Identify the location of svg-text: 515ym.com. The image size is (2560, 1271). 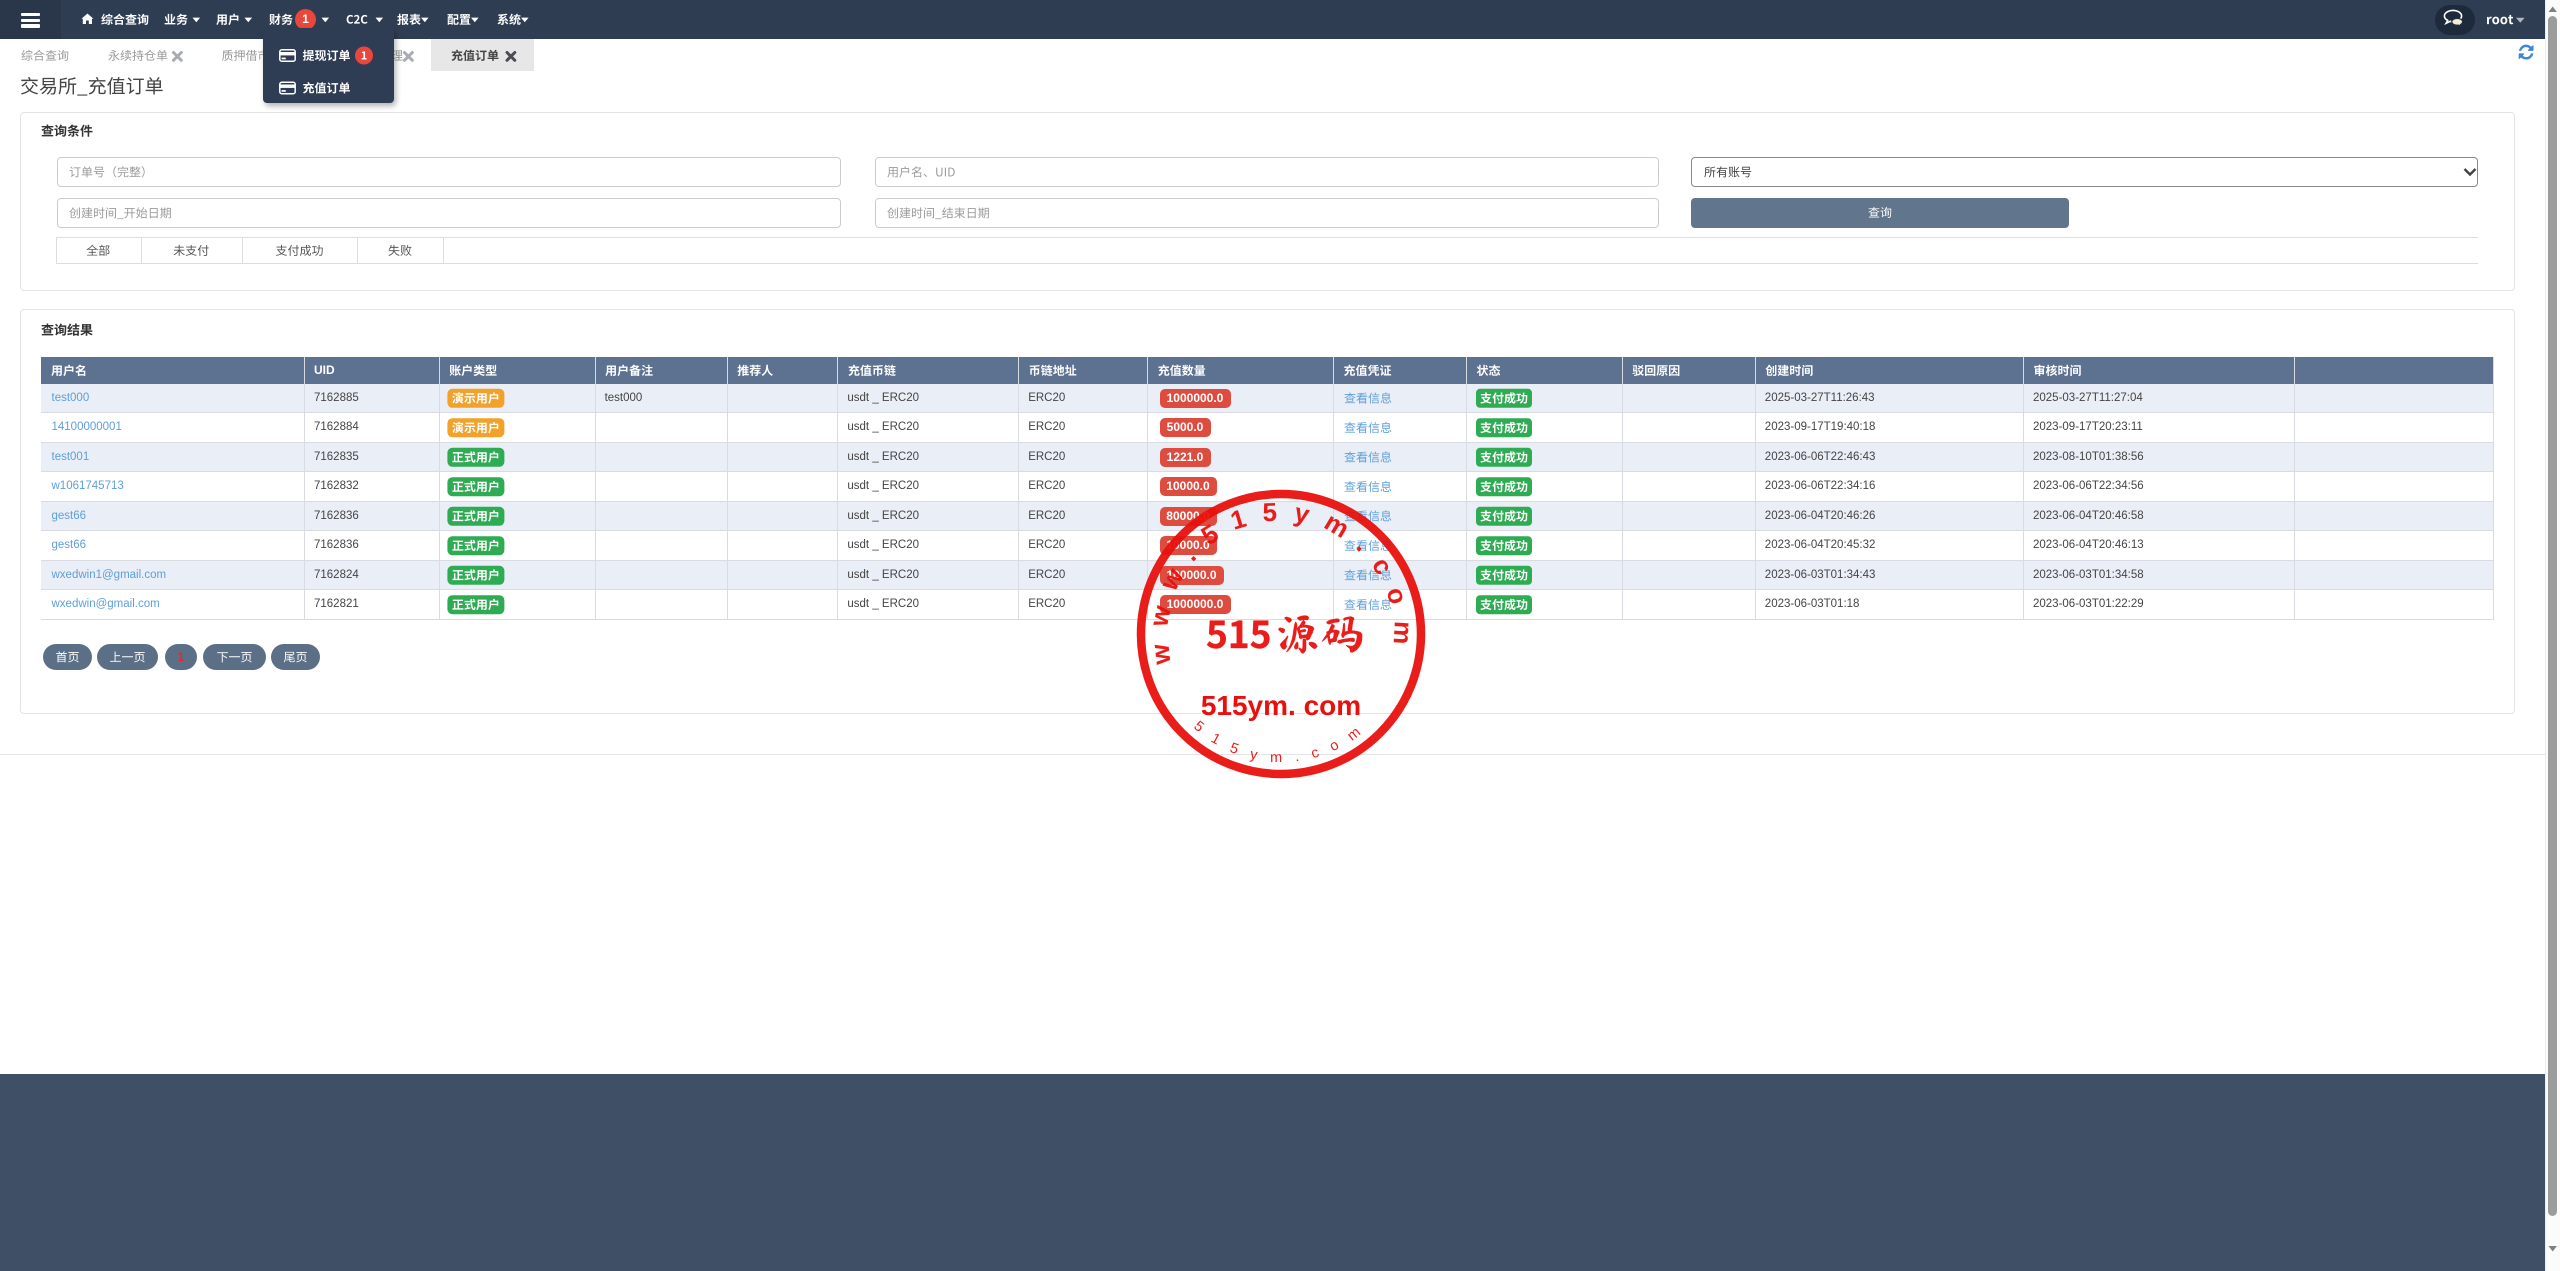
(1282, 741).